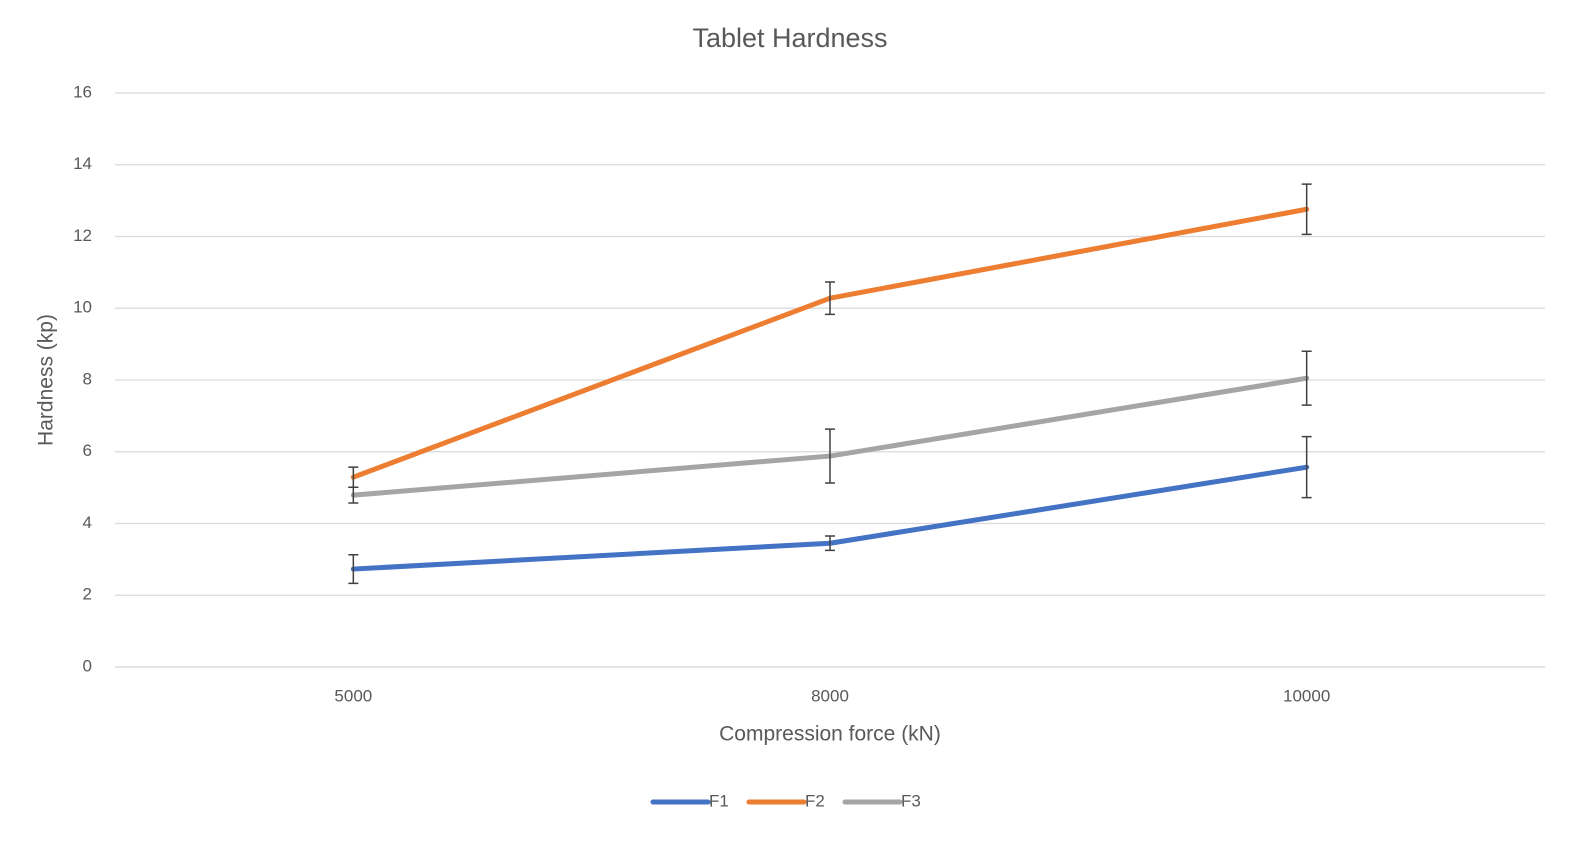 This screenshot has width=1590, height=852. What do you see at coordinates (87, 594) in the screenshot?
I see `y-tick-label: 2` at bounding box center [87, 594].